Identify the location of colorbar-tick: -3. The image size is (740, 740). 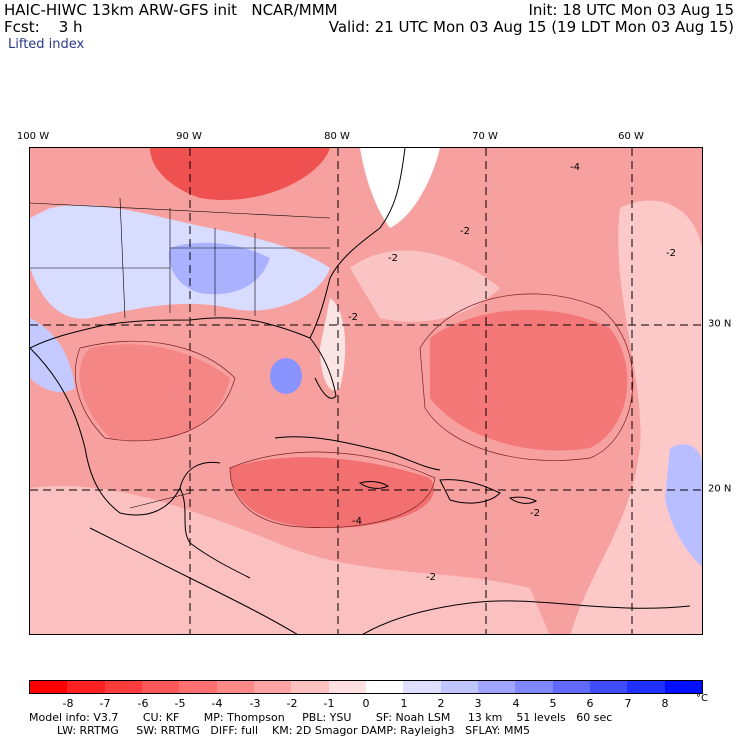
(255, 703).